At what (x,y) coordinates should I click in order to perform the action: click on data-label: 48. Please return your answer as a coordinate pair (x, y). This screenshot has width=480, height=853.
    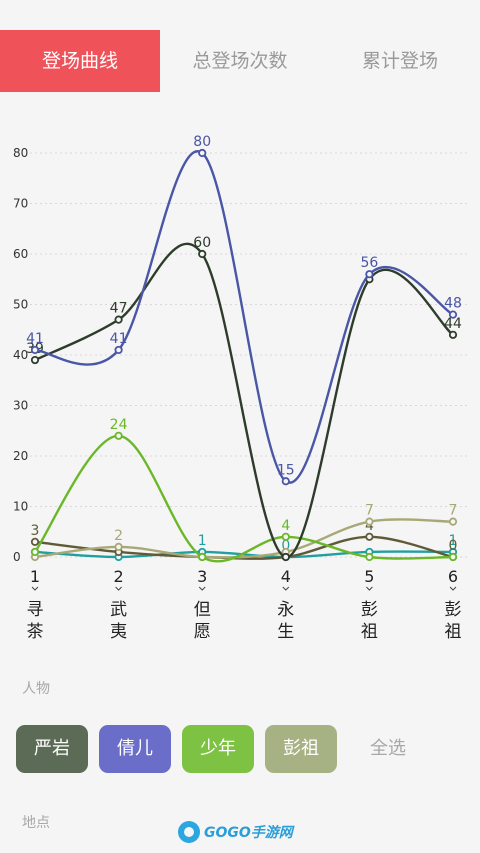
    Looking at the image, I should click on (453, 304).